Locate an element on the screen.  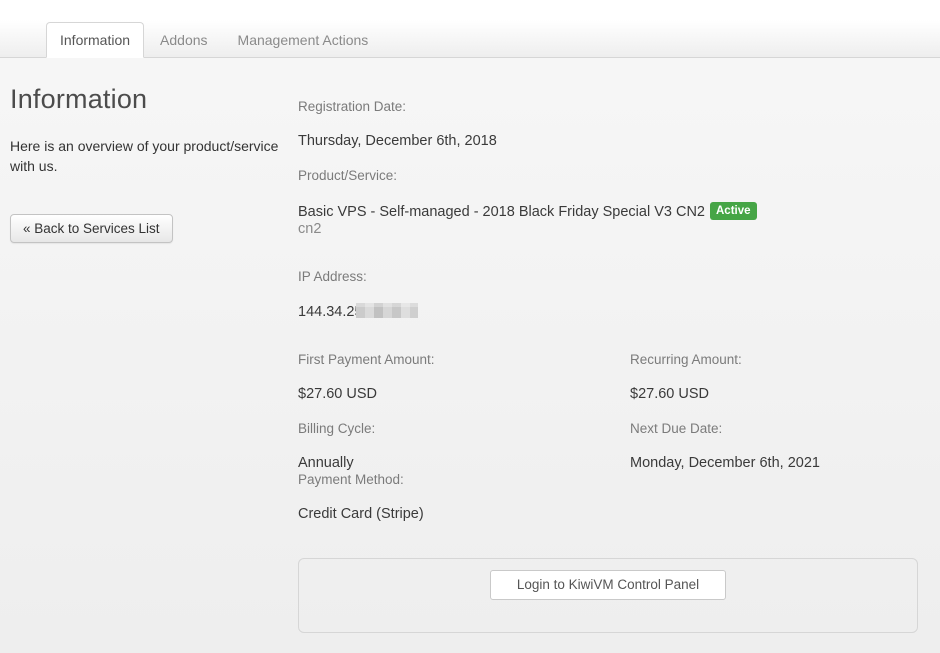
billing-cycle-label: Billing Cycle: is located at coordinates (337, 428).